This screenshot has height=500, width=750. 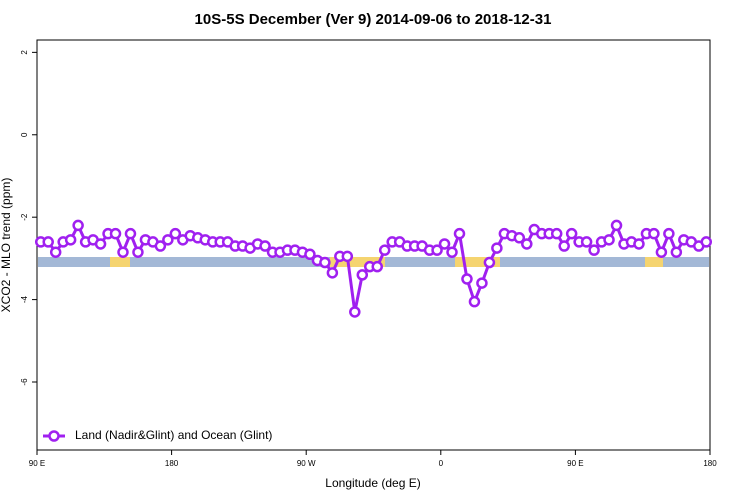 I want to click on surface-strip, so click(x=373, y=262).